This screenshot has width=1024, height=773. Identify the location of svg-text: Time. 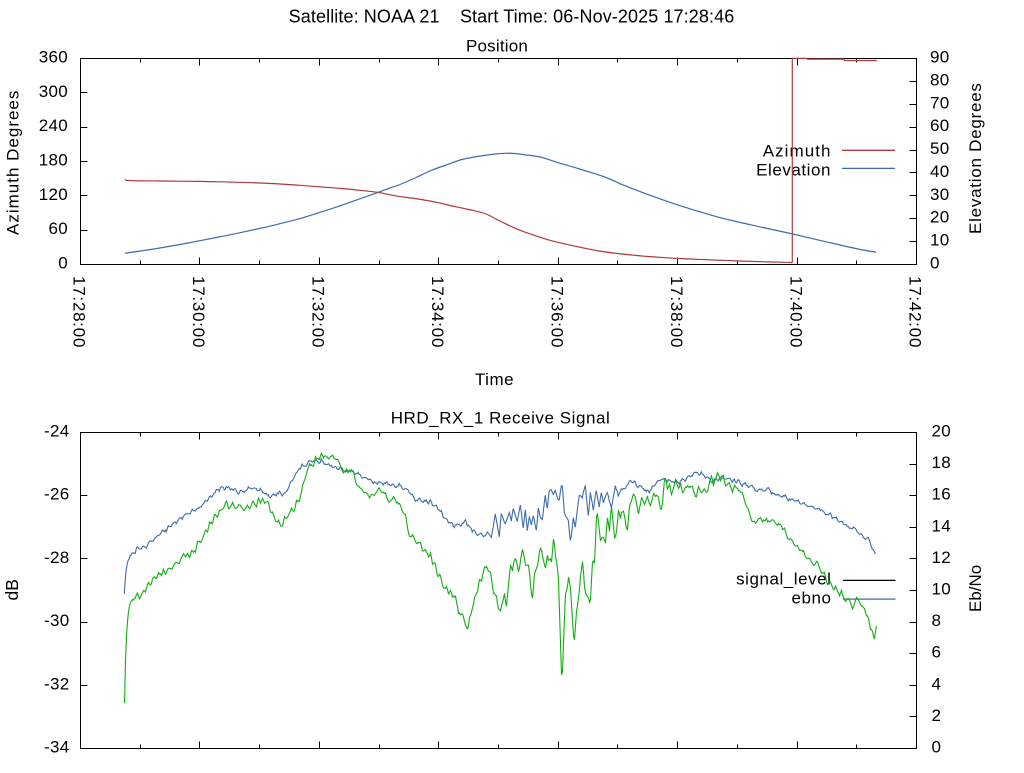
(494, 379).